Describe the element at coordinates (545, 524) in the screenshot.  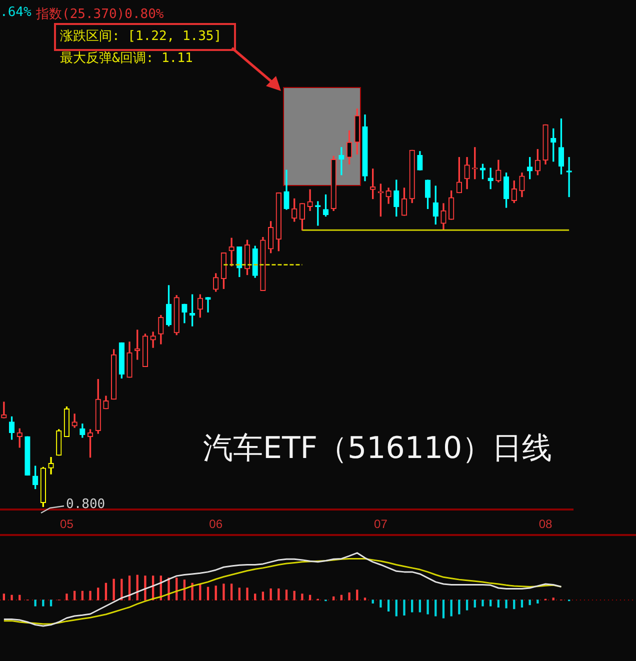
I see `x-tick-label: 08` at that location.